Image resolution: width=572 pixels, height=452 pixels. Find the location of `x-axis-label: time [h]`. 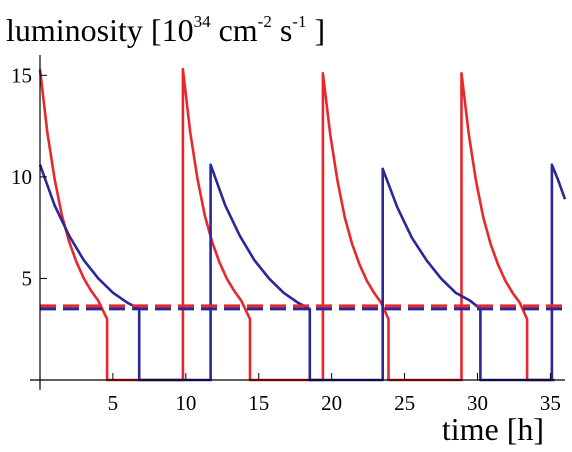

x-axis-label: time [h] is located at coordinates (493, 429).